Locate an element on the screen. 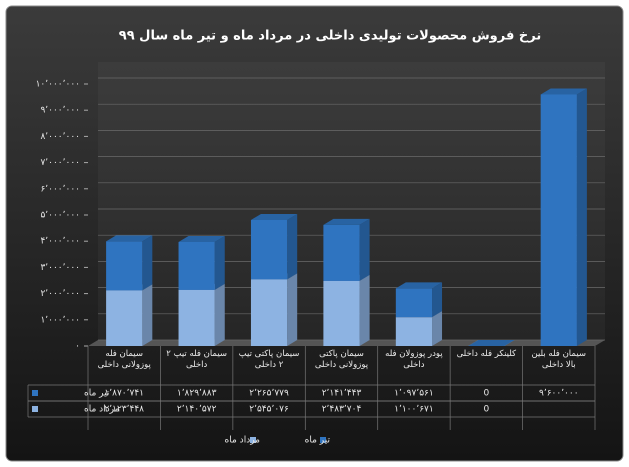  table-cell: ۱٬۸۷۰٬۷۴۱ is located at coordinates (124, 394).